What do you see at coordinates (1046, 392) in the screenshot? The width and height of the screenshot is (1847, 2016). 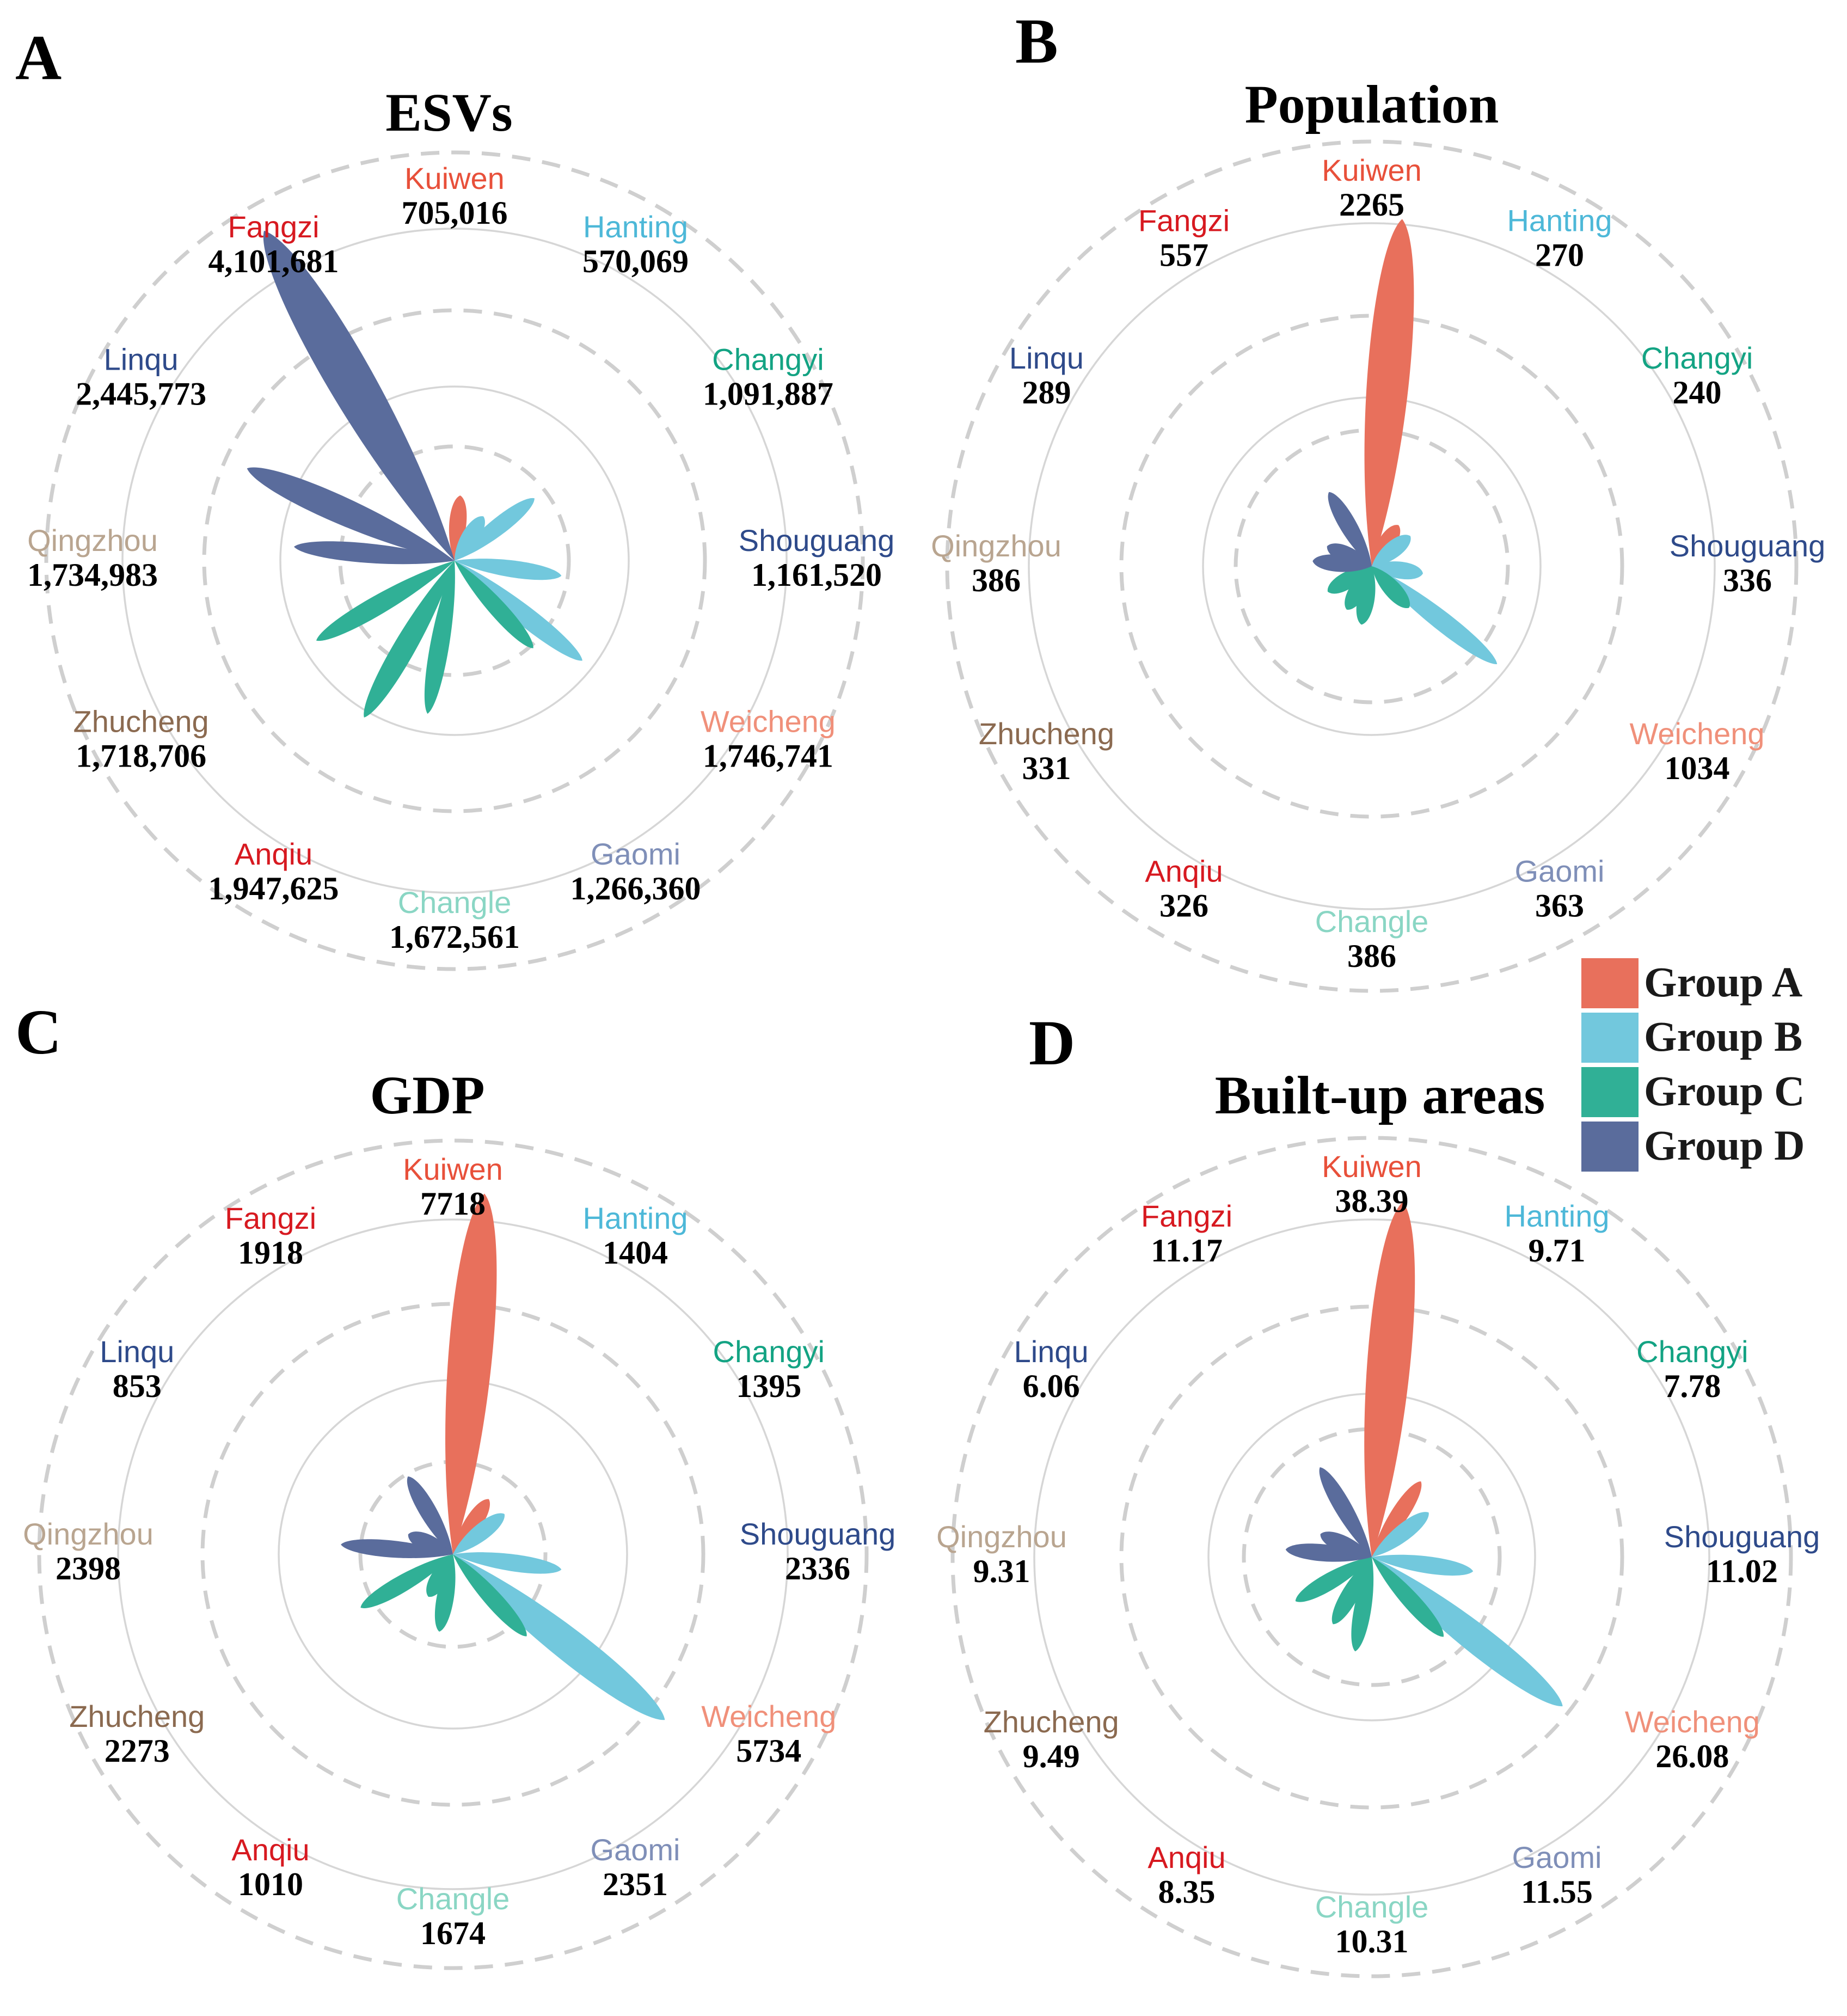 I see `district-value: 289` at bounding box center [1046, 392].